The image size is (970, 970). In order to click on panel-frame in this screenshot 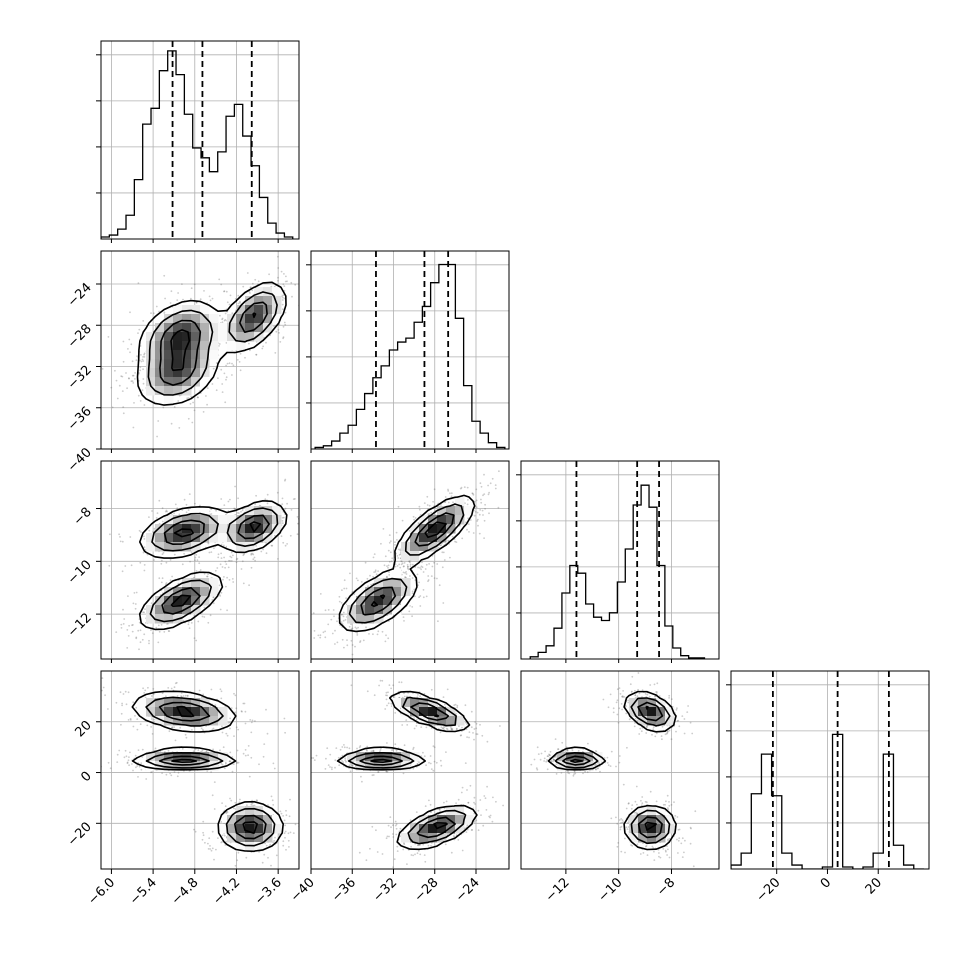, I will do `click(200, 140)`.